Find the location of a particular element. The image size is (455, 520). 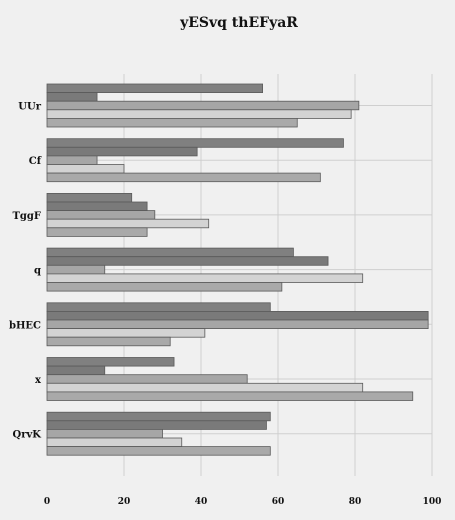

x-tick-label: 20 is located at coordinates (124, 502).